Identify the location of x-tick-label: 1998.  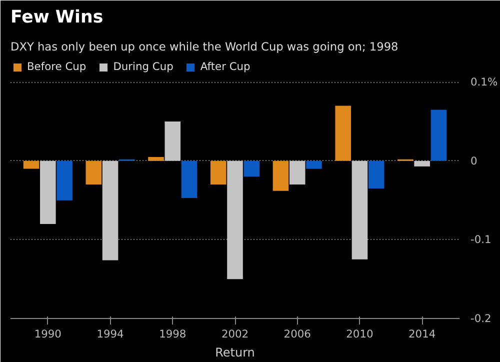
(172, 334).